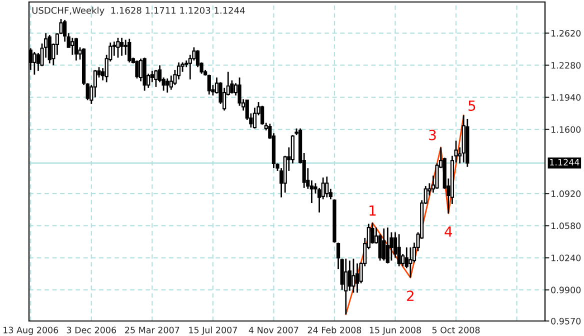  I want to click on x-tick-label: 15 Jul 2007, so click(213, 330).